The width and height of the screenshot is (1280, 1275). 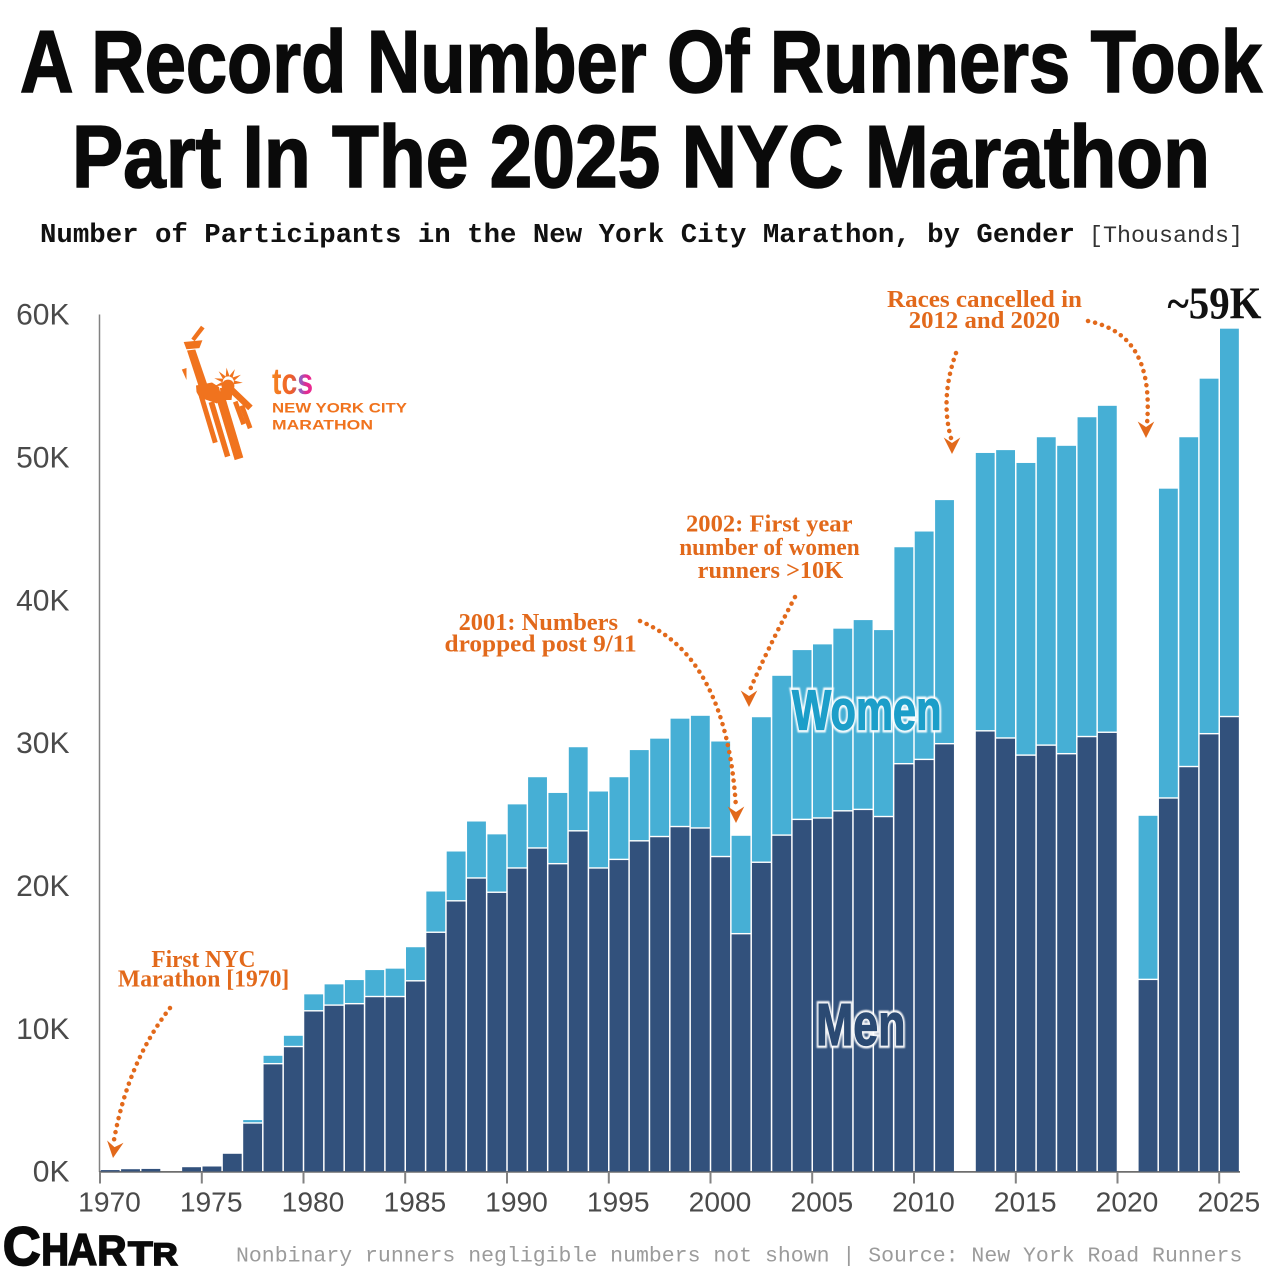 I want to click on svg-text: 1990, so click(x=516, y=1201).